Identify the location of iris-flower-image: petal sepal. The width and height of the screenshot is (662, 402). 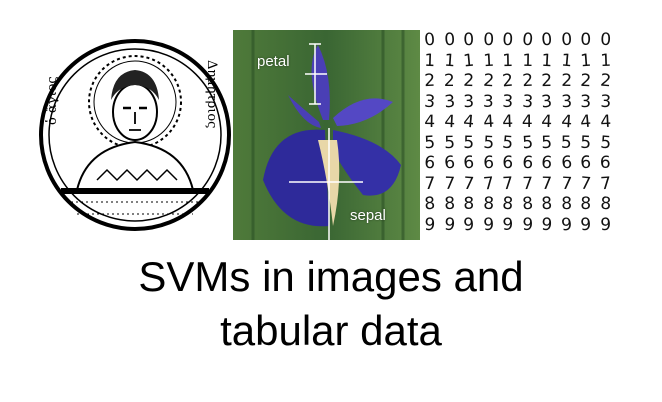
(326, 135).